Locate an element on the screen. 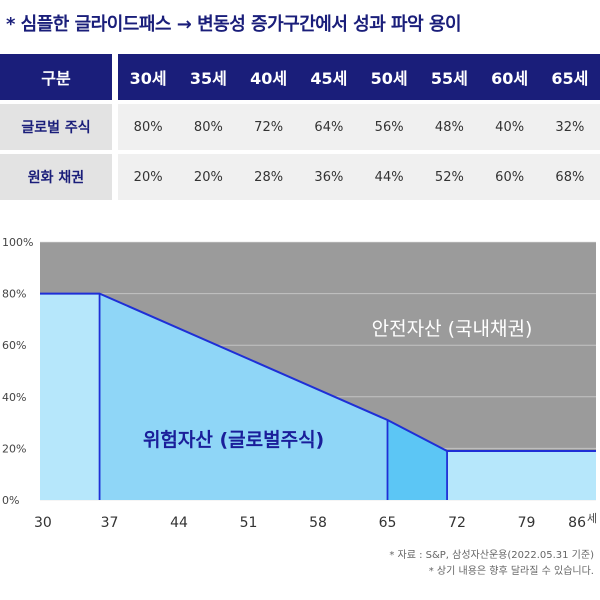 This screenshot has height=600, width=600. table-header-cell: 65세 is located at coordinates (569, 77).